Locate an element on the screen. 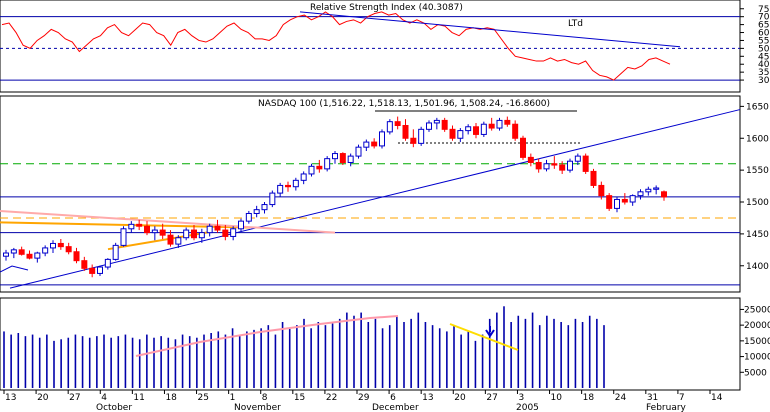 The height and width of the screenshot is (412, 770). x-tick-label: 4 is located at coordinates (104, 398).